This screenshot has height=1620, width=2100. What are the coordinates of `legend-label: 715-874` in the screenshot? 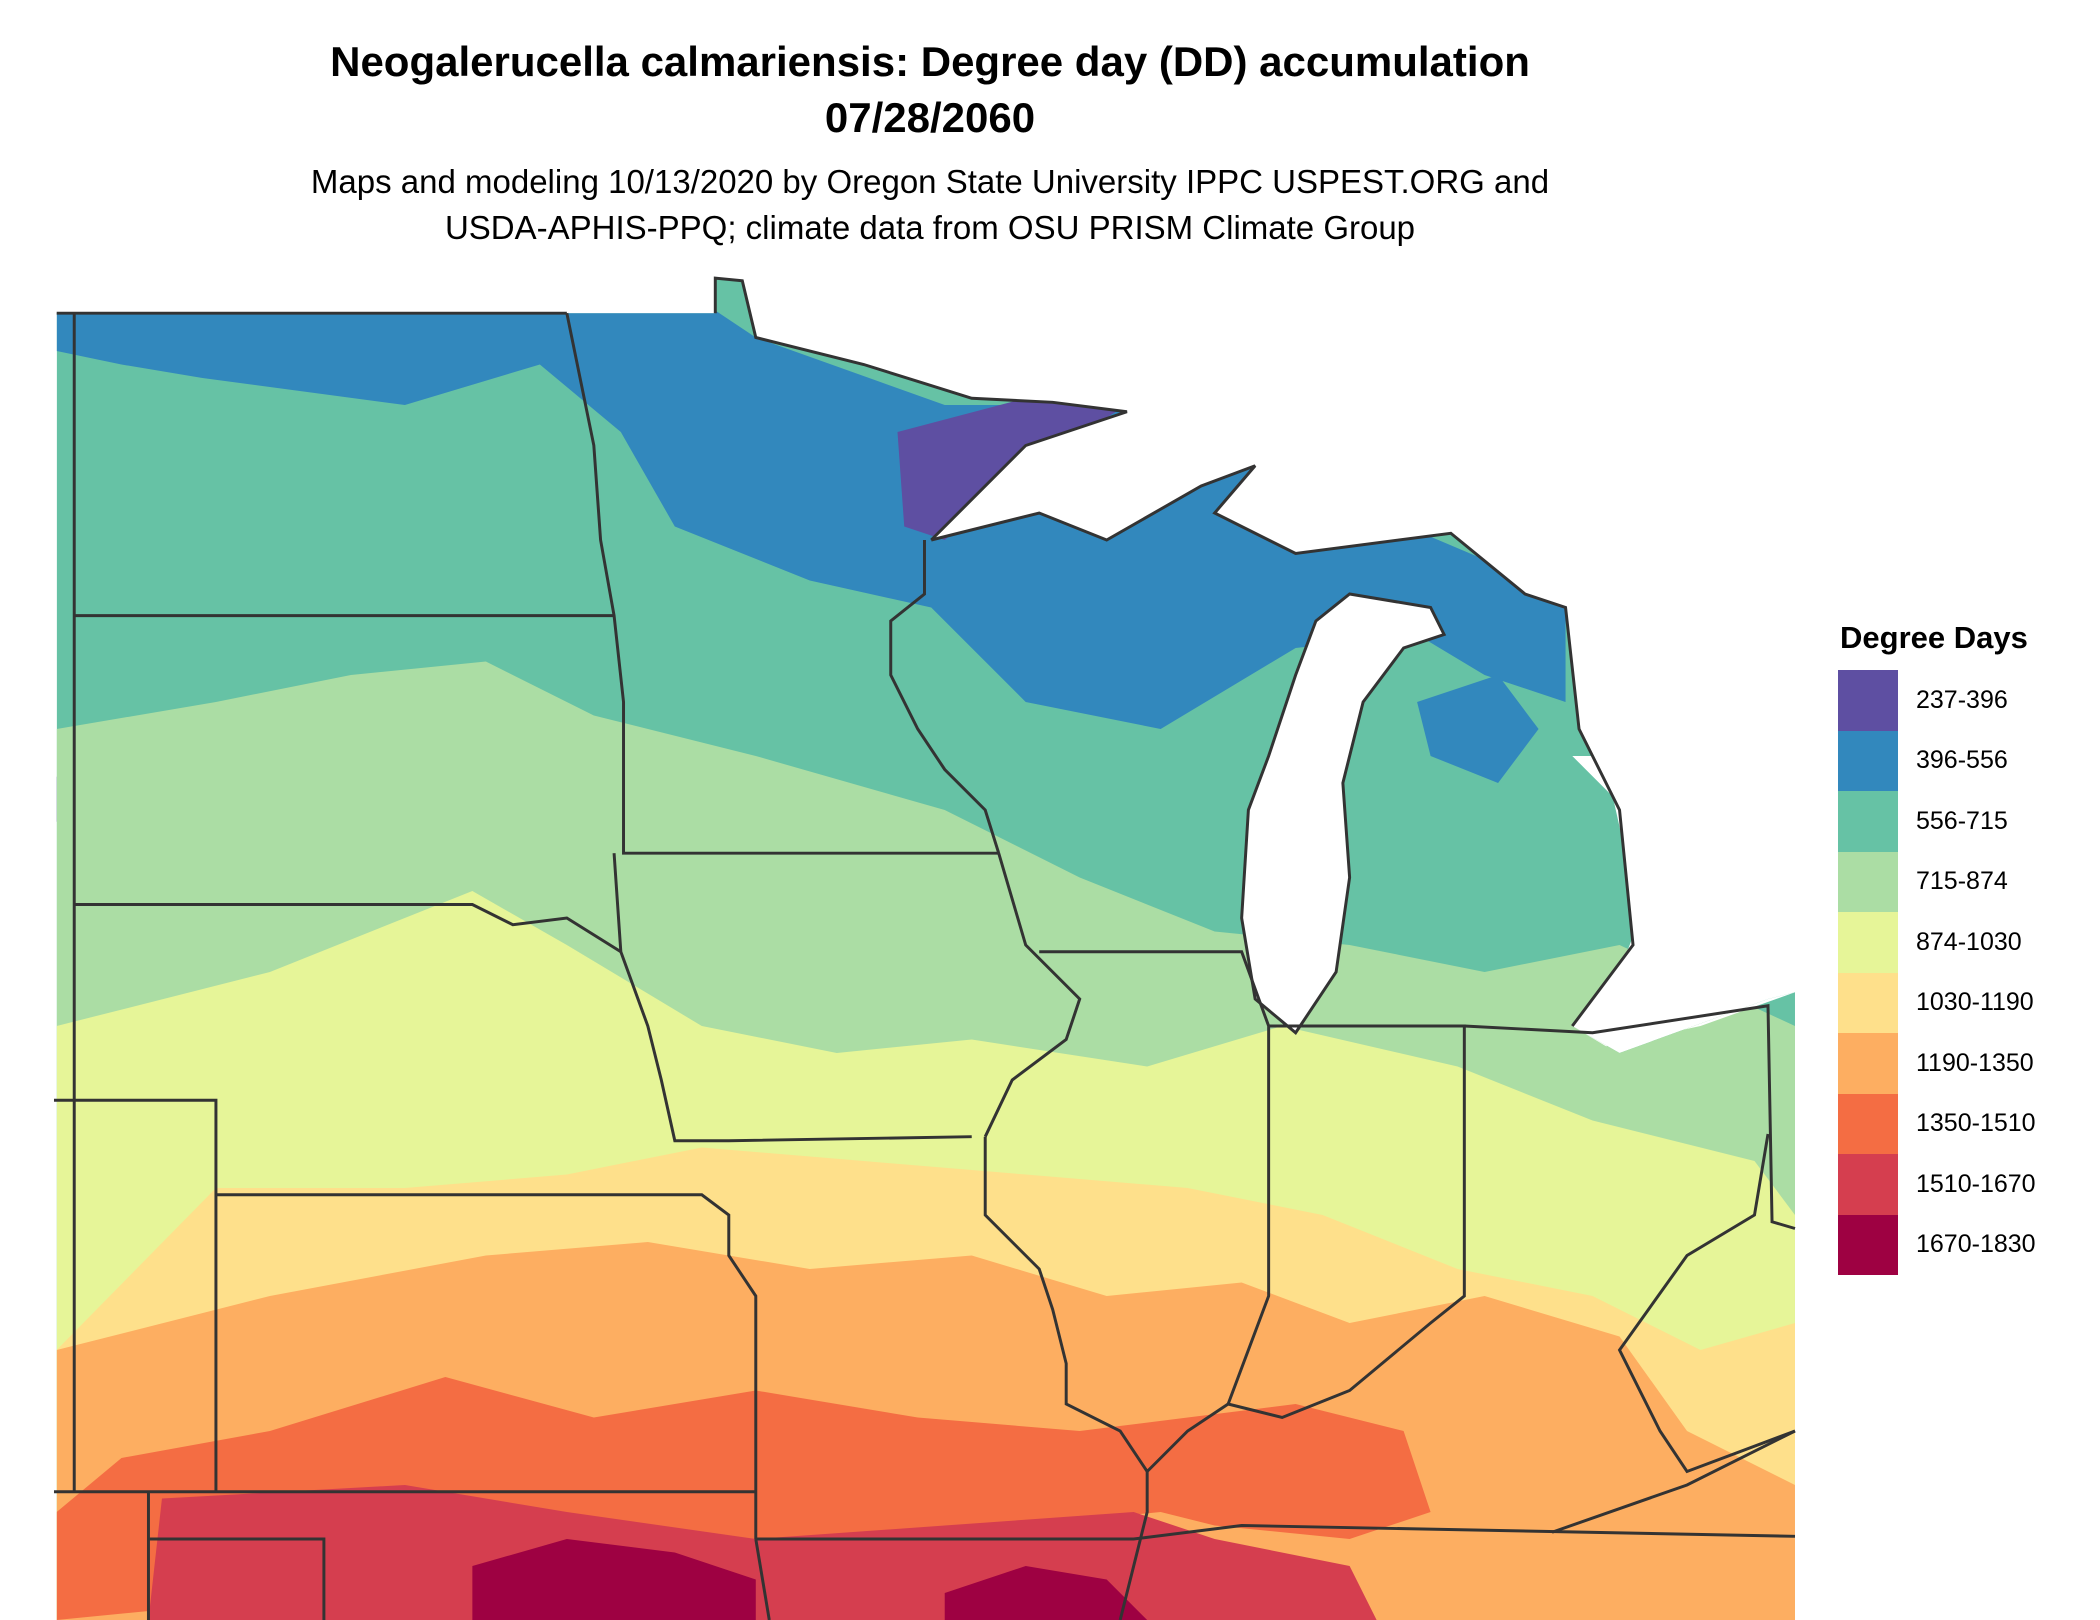 It's located at (1962, 881).